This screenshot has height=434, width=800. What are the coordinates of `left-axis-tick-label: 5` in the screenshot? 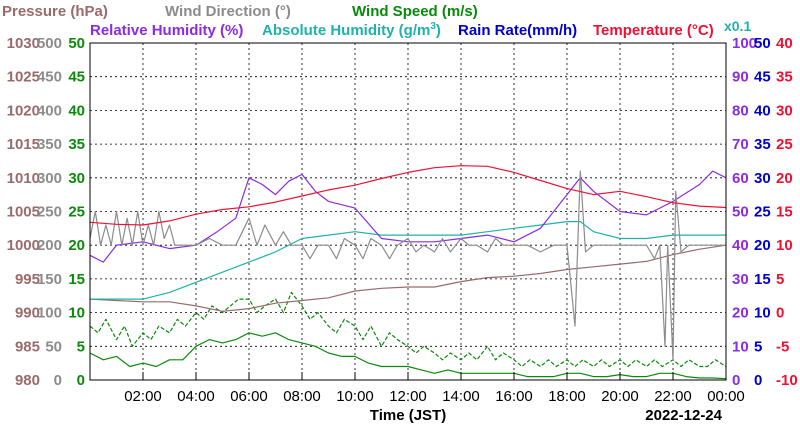 It's located at (81, 346).